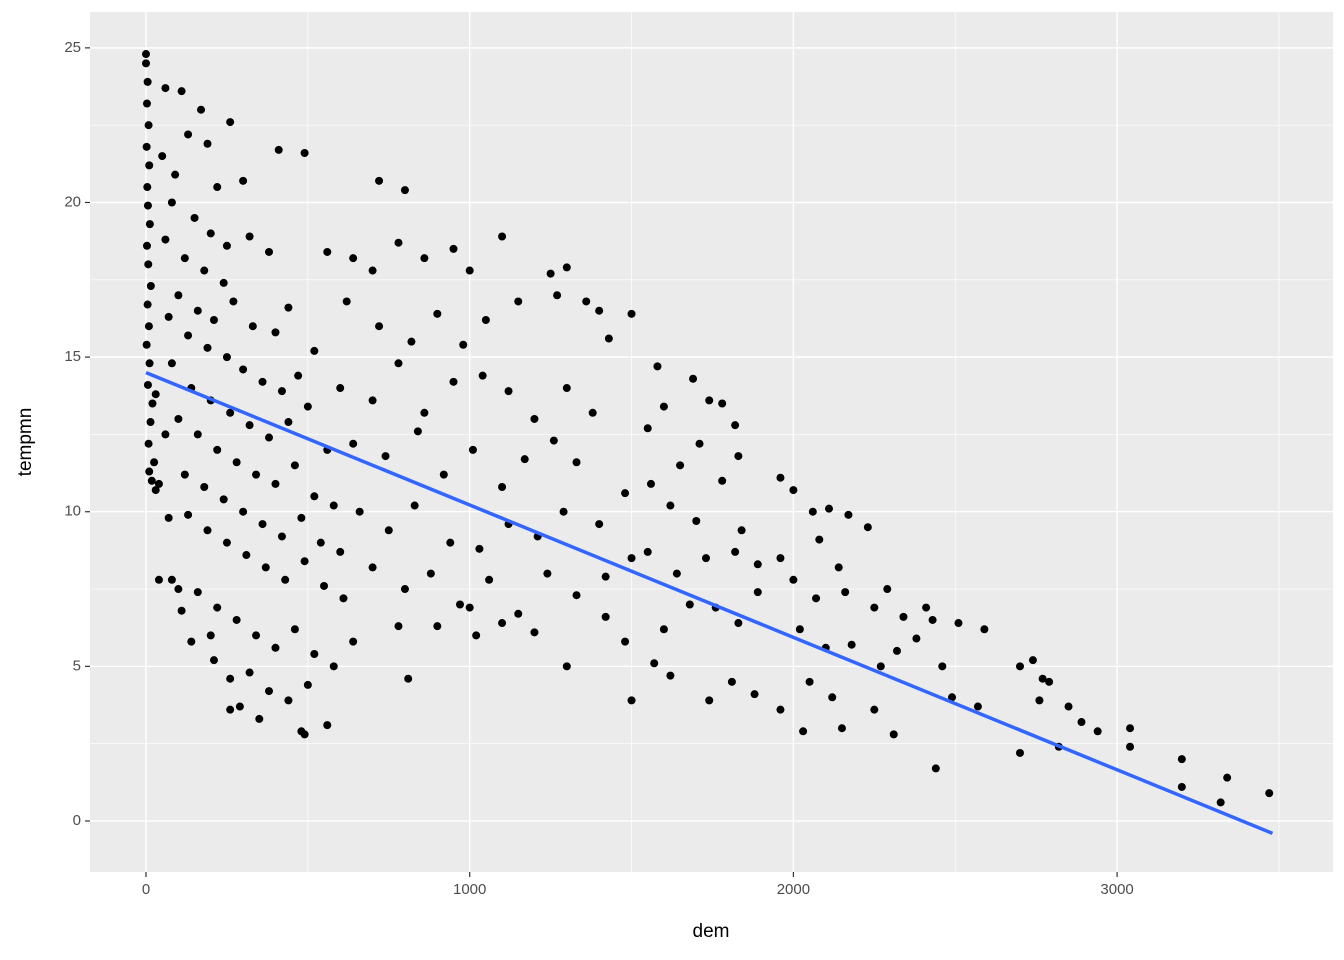 This screenshot has height=960, width=1344. I want to click on x-tick-label: 2000, so click(793, 889).